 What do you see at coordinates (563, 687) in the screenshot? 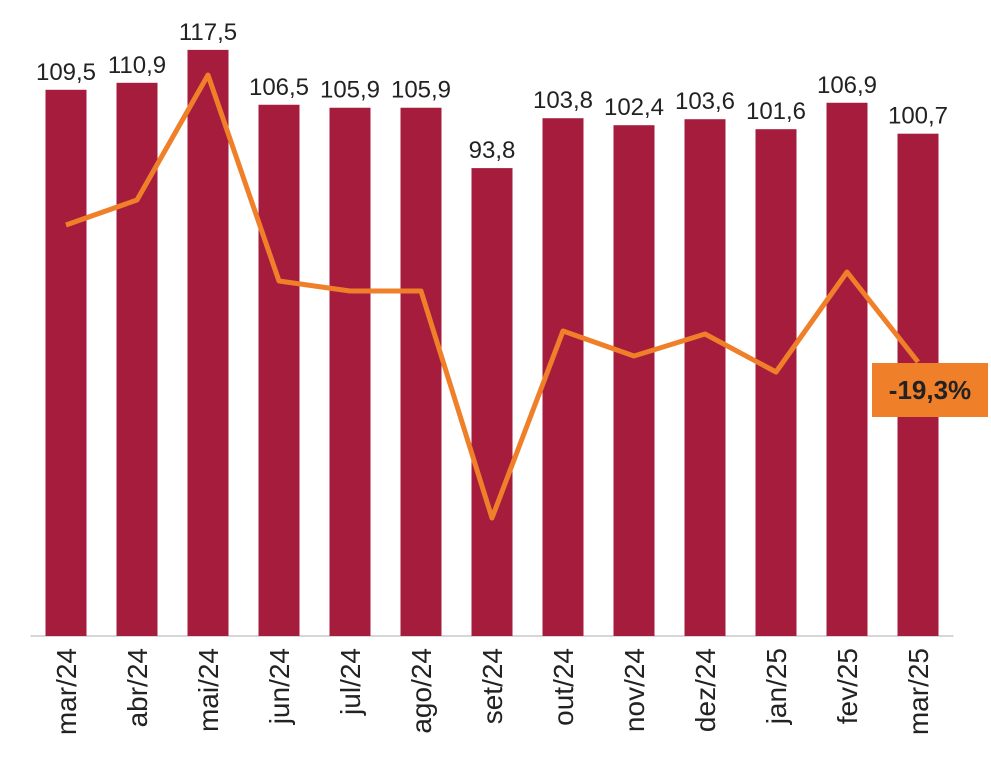
I see `x-tick-label: out/24` at bounding box center [563, 687].